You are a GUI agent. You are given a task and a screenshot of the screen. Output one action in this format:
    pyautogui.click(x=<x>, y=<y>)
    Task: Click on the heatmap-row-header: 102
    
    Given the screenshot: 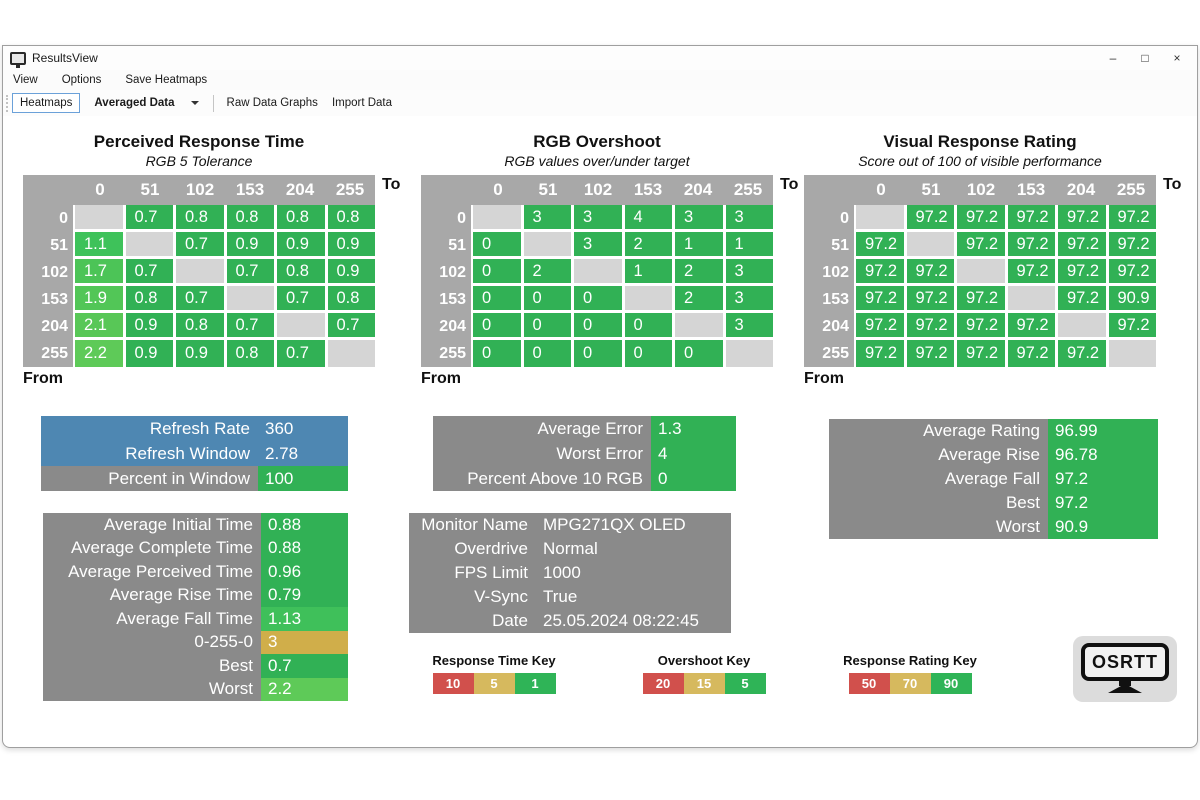 What is the action you would take?
    pyautogui.click(x=49, y=272)
    